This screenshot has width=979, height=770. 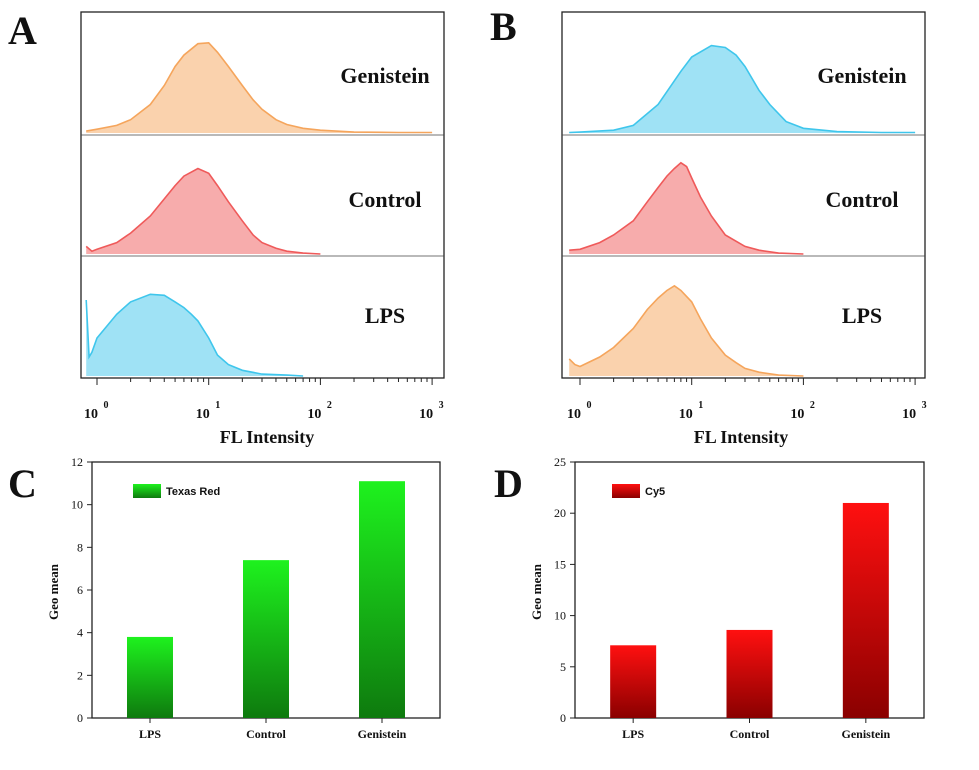 I want to click on x-axis-title-a: FL Intensity, so click(x=267, y=437).